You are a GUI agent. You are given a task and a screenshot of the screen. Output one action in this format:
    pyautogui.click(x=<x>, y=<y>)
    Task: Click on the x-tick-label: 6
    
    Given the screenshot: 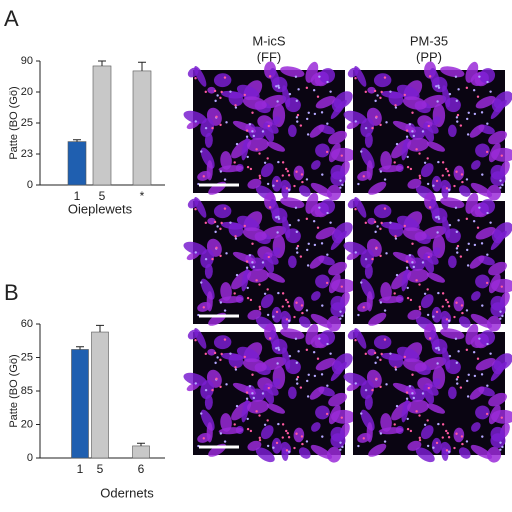 What is the action you would take?
    pyautogui.click(x=141, y=469)
    